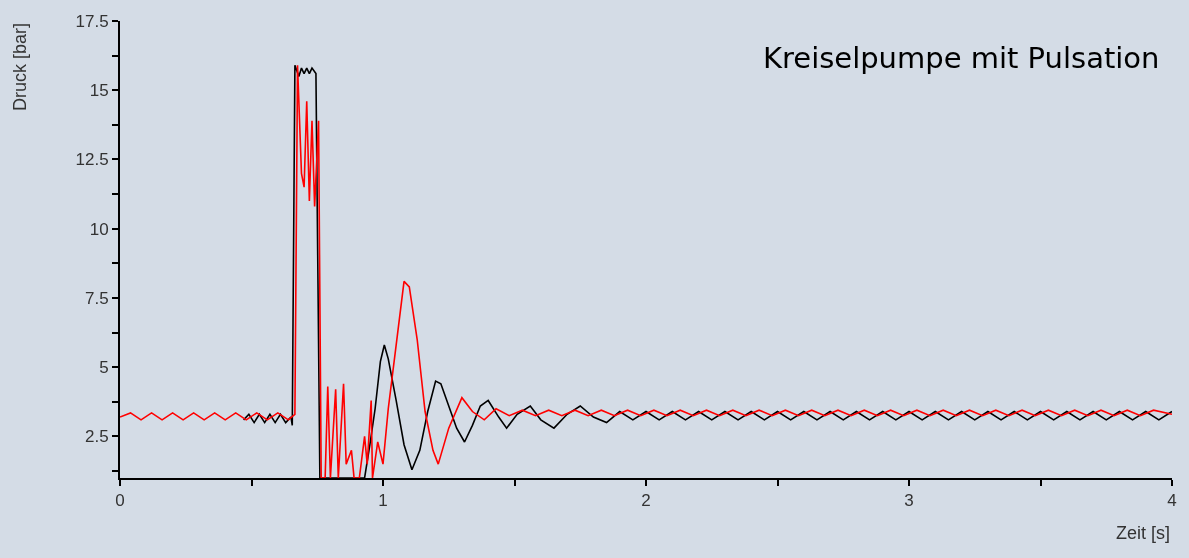  What do you see at coordinates (20, 67) in the screenshot?
I see `y-axis-title: Druck [bar]` at bounding box center [20, 67].